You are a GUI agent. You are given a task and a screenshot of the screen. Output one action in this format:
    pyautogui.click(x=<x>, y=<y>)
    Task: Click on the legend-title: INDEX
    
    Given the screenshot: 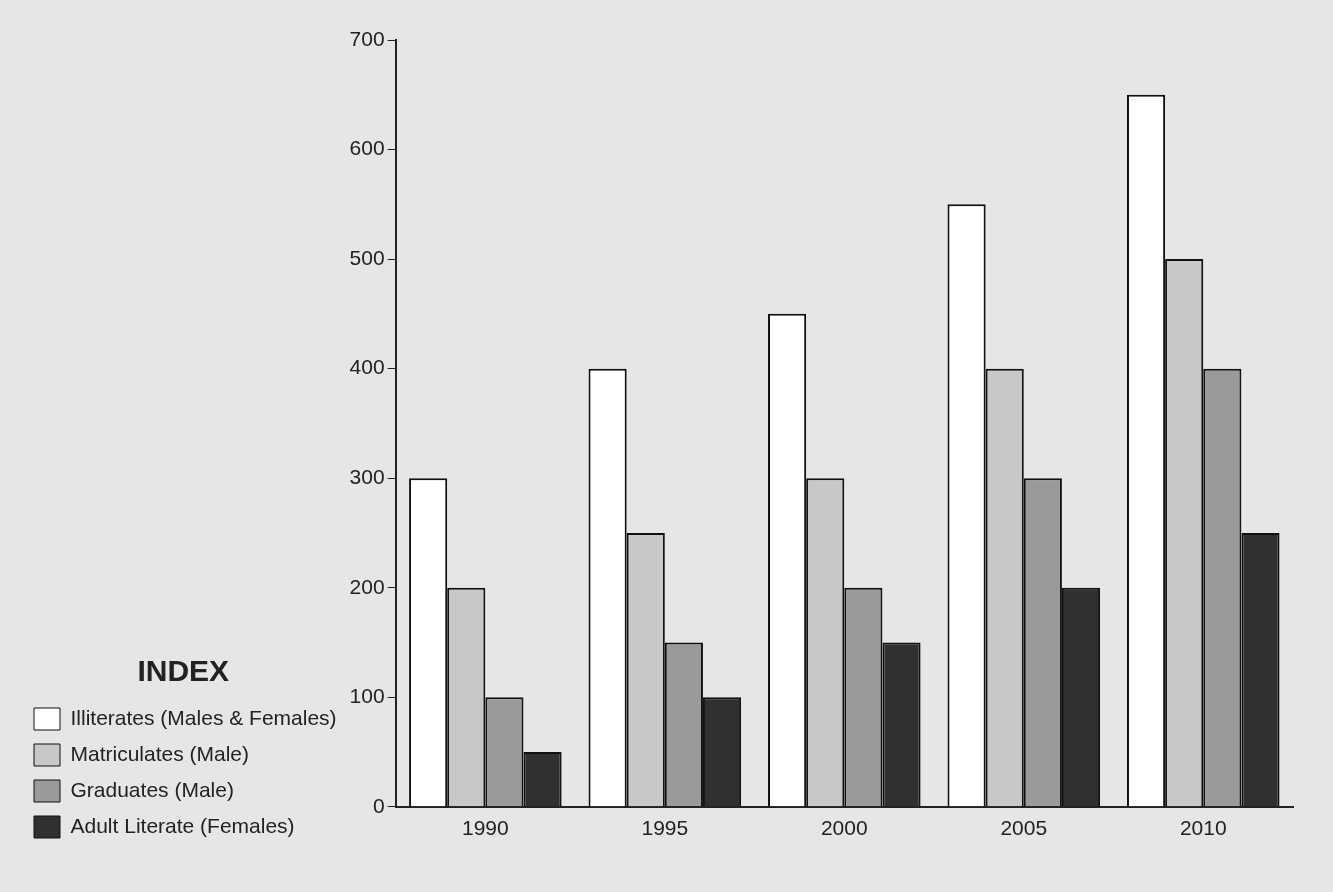 What is the action you would take?
    pyautogui.click(x=183, y=671)
    